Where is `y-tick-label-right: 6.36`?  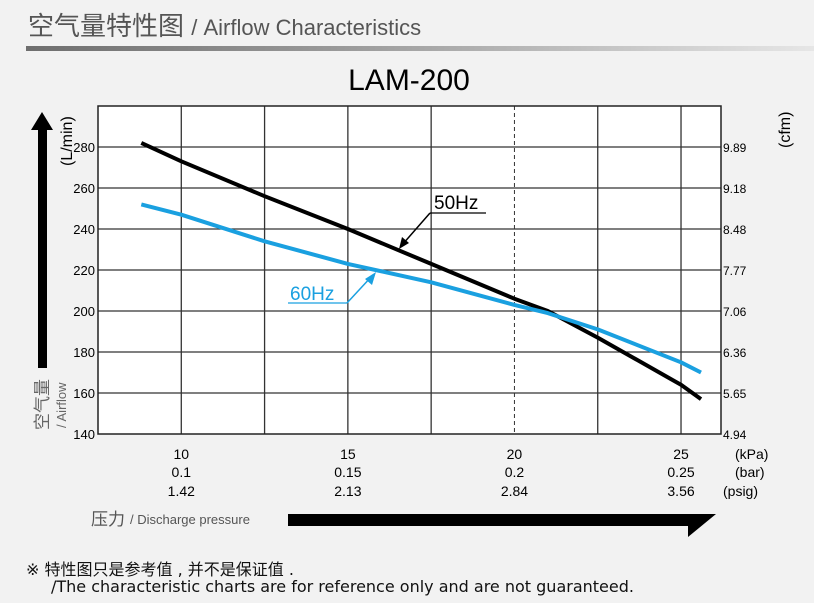
y-tick-label-right: 6.36 is located at coordinates (735, 353).